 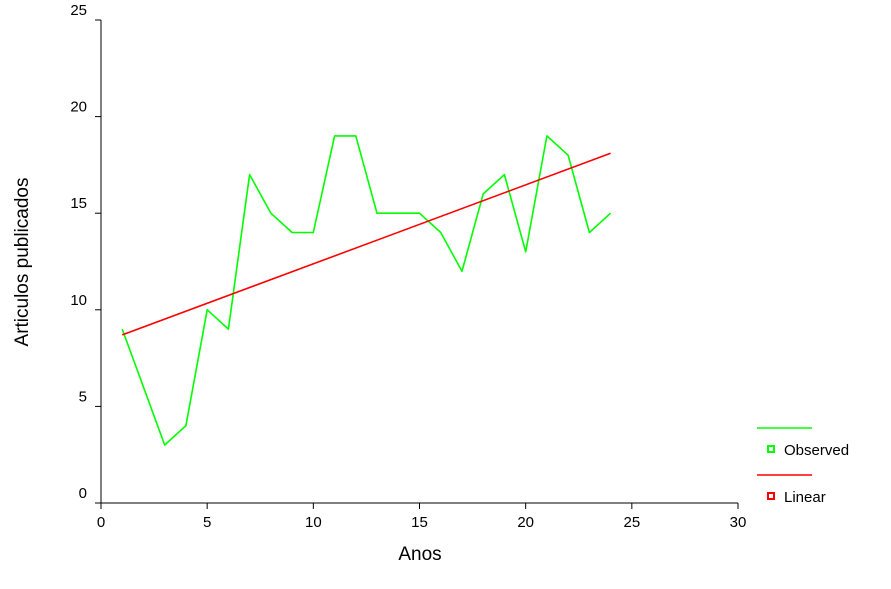 I want to click on x-tick-label: 10, so click(x=313, y=522).